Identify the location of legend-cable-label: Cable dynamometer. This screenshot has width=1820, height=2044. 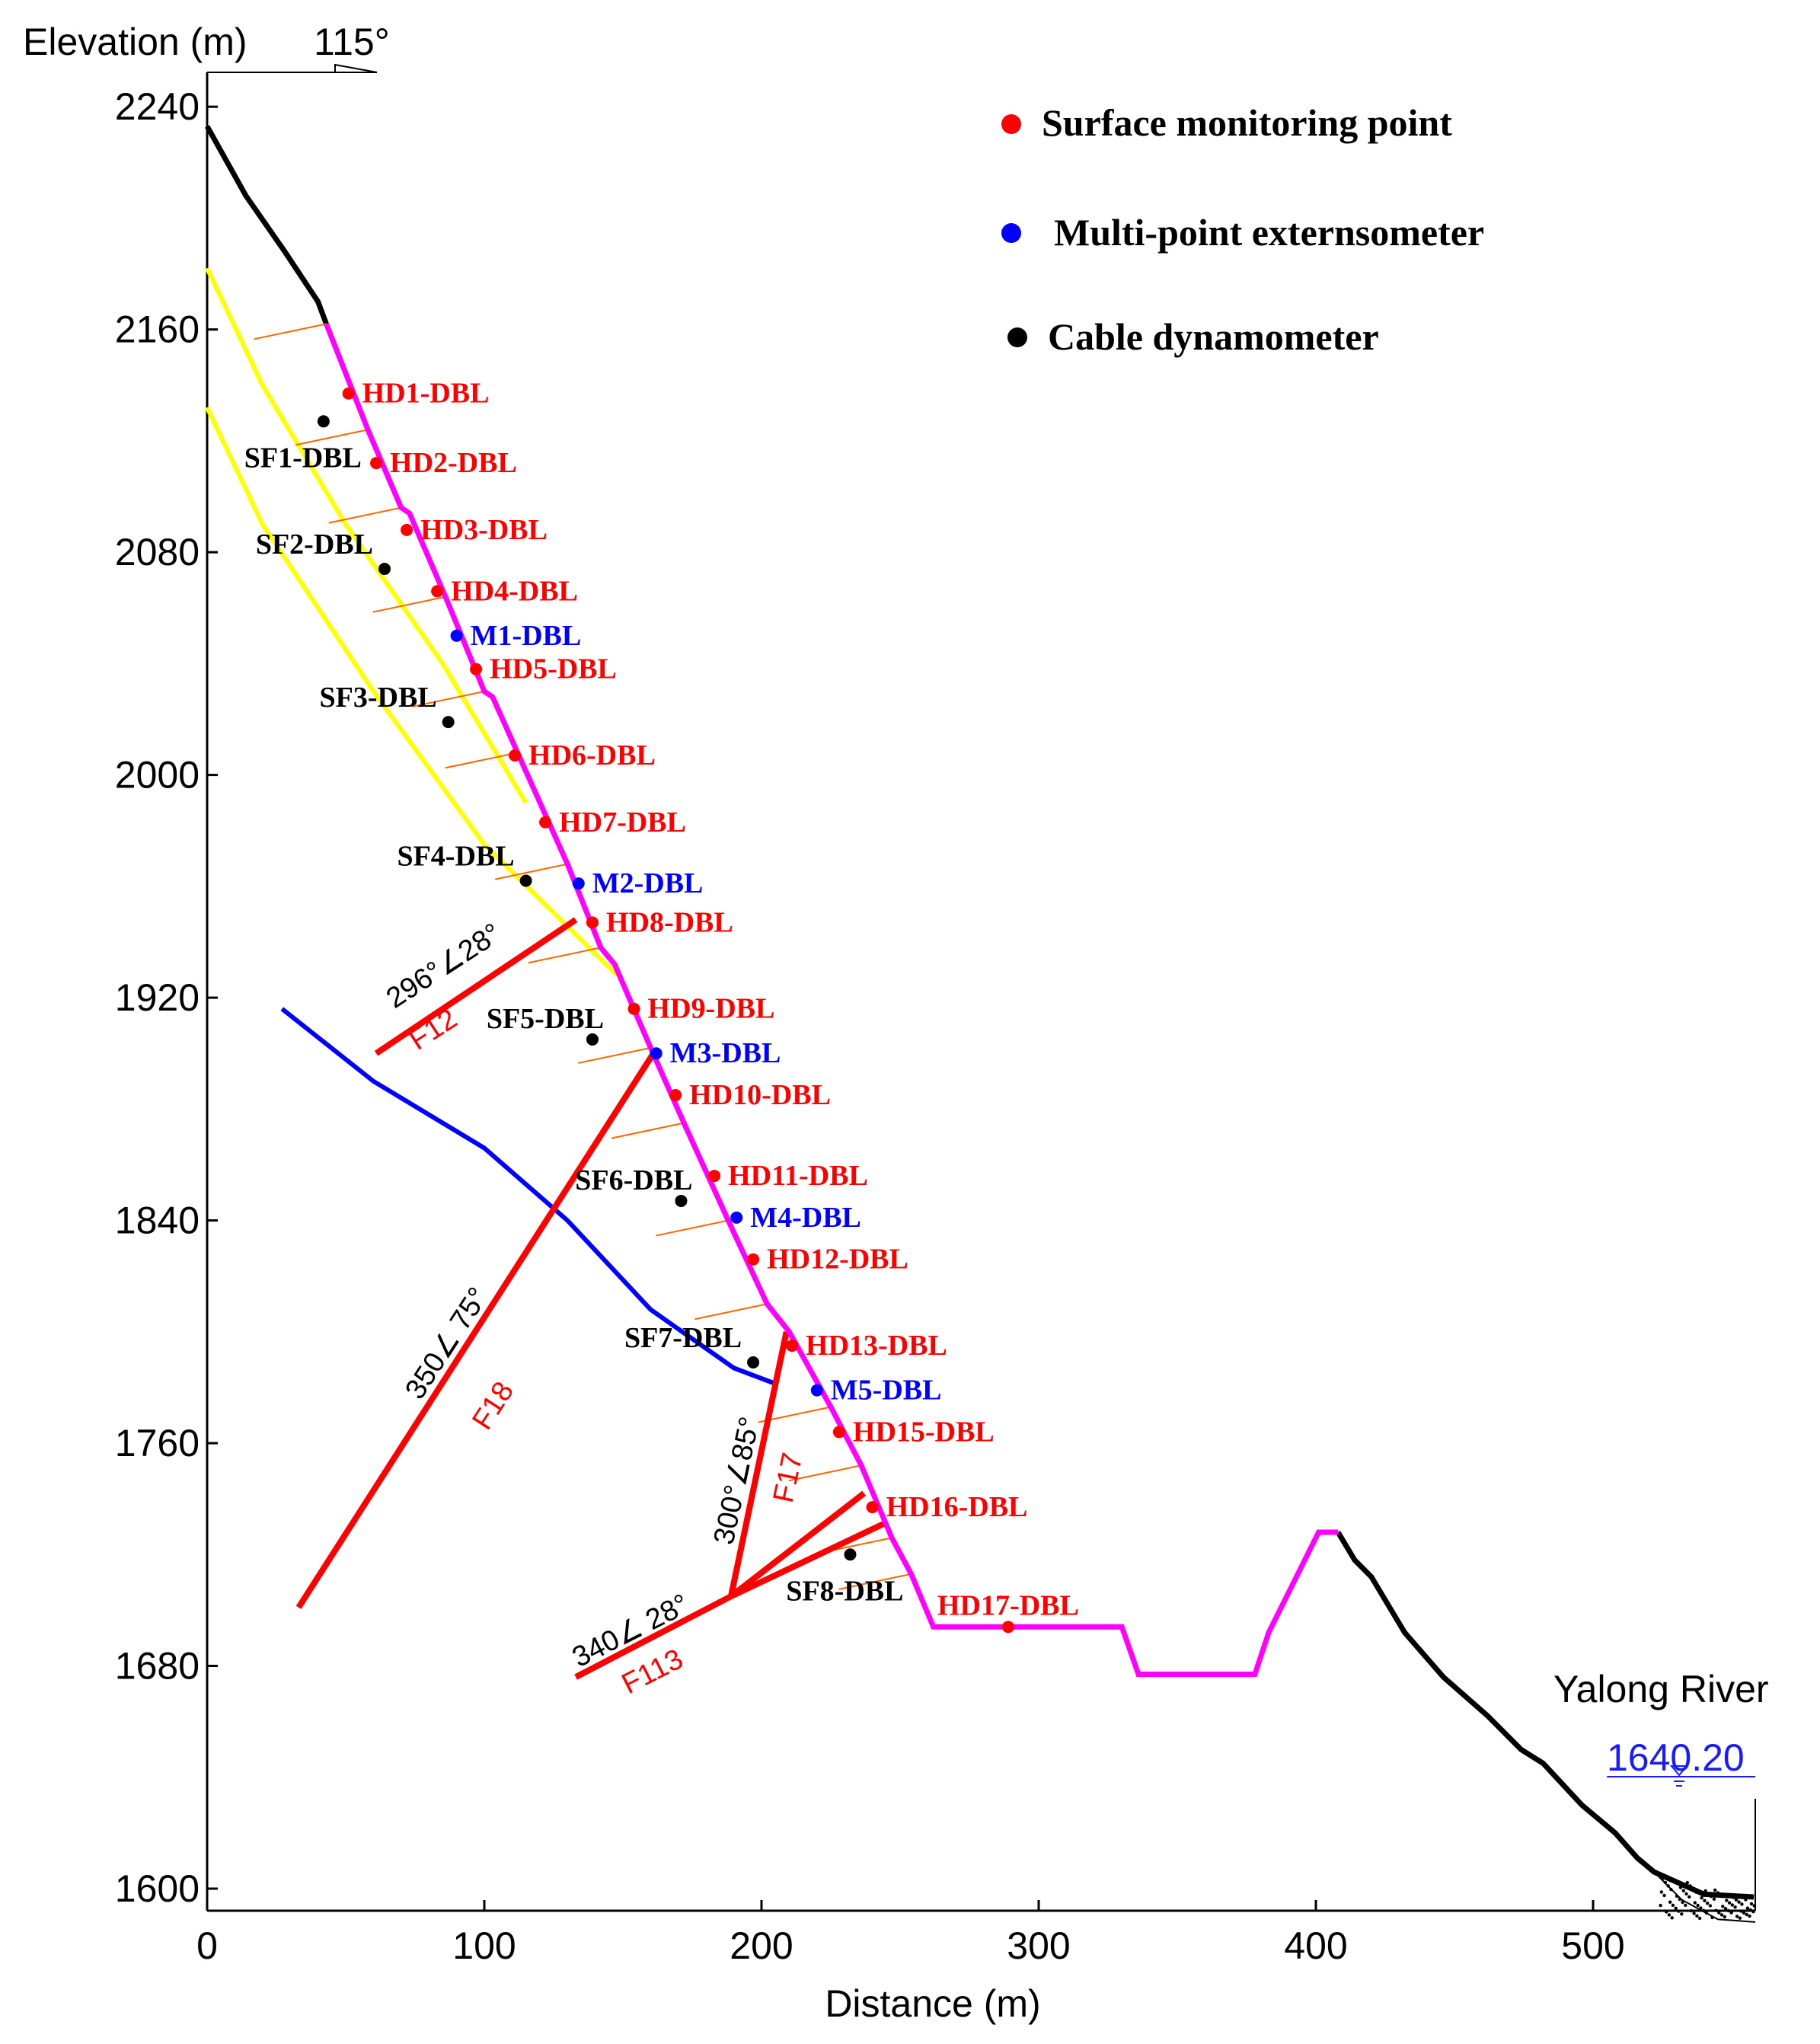
(1213, 336).